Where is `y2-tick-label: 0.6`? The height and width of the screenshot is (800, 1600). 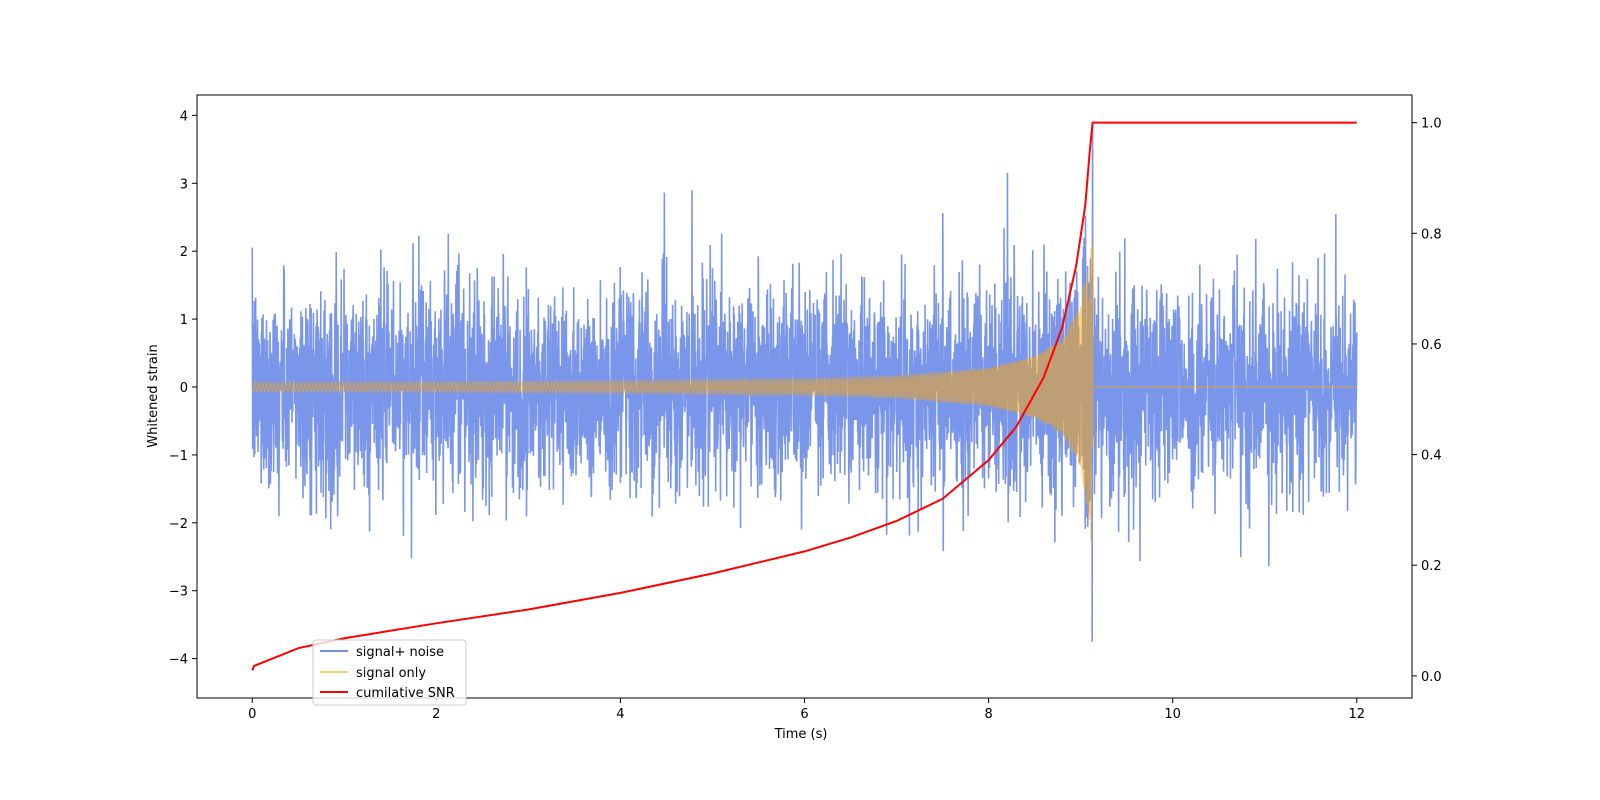
y2-tick-label: 0.6 is located at coordinates (1431, 345).